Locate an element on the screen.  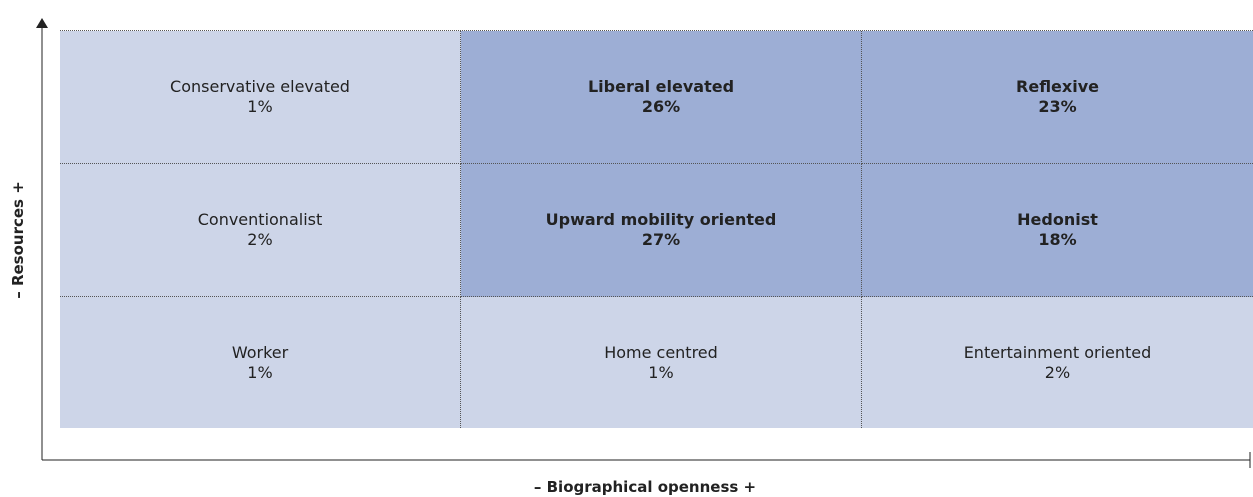
segment-label: Conventionalist is located at coordinates (260, 219).